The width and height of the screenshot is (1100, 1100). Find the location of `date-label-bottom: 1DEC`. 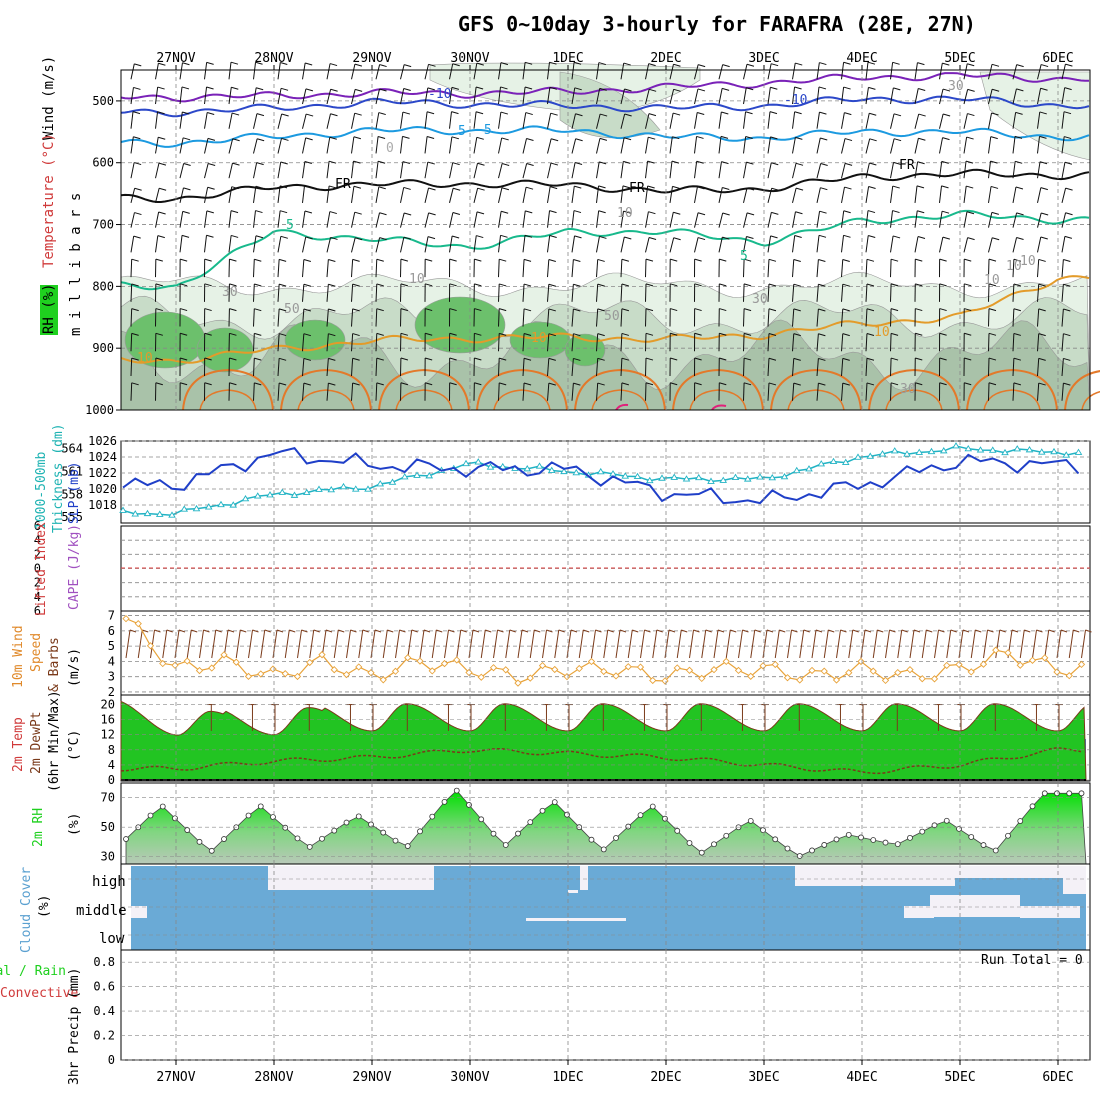

date-label-bottom: 1DEC is located at coordinates (567, 1077).